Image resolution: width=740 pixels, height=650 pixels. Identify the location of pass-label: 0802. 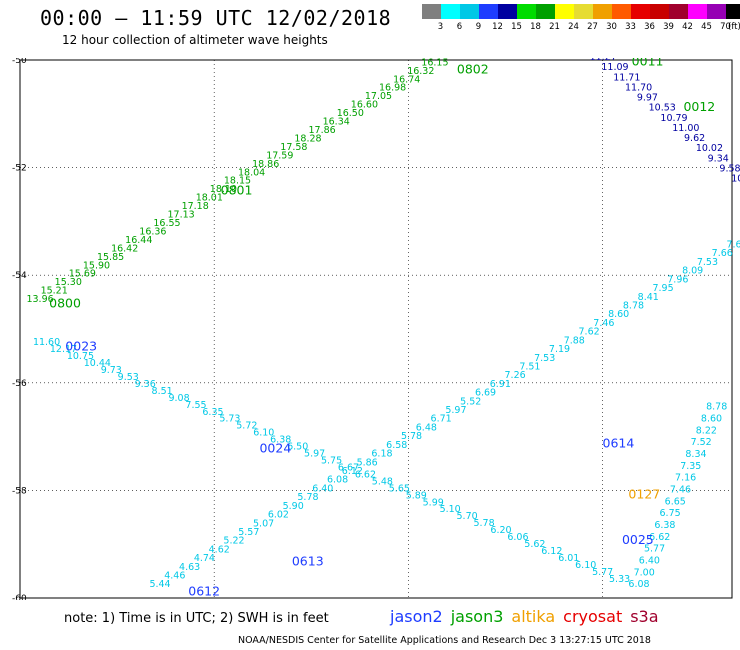
(473, 68).